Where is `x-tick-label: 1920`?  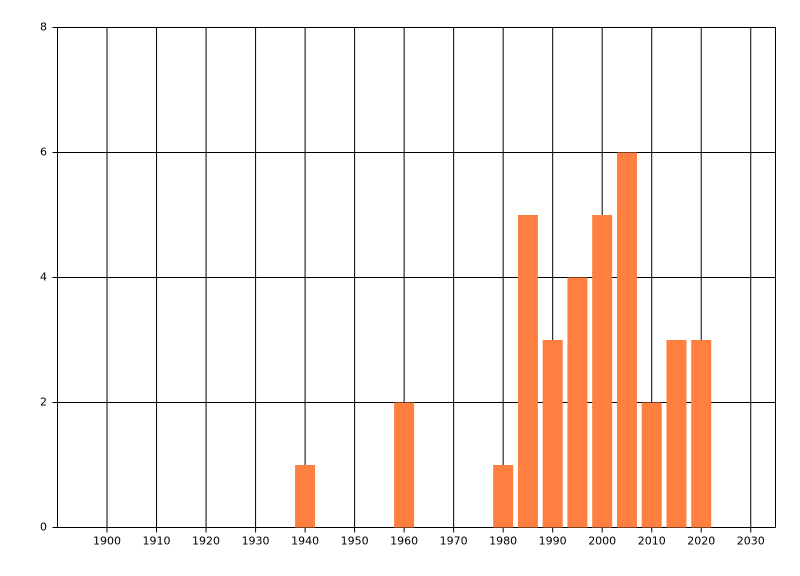 x-tick-label: 1920 is located at coordinates (206, 541).